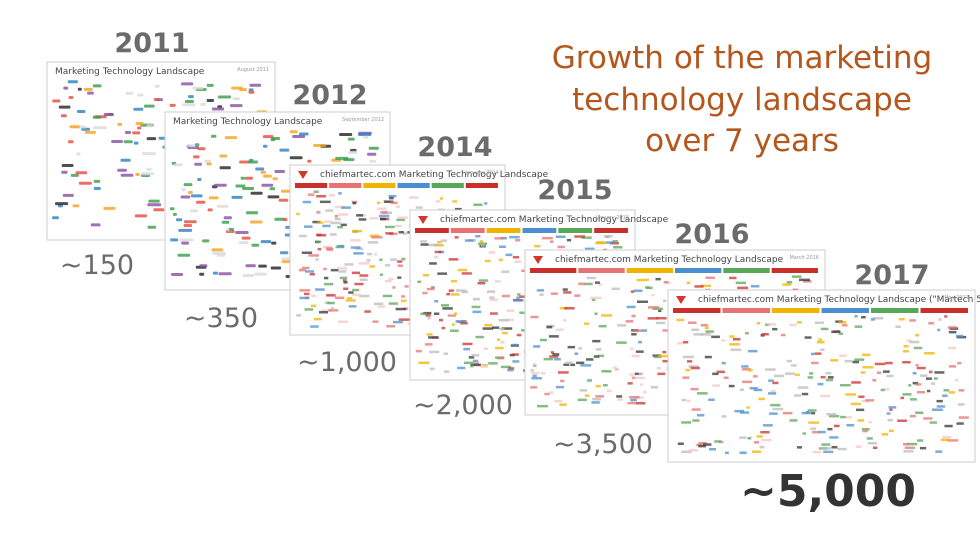  What do you see at coordinates (482, 173) in the screenshot?
I see `image-date: January 2014` at bounding box center [482, 173].